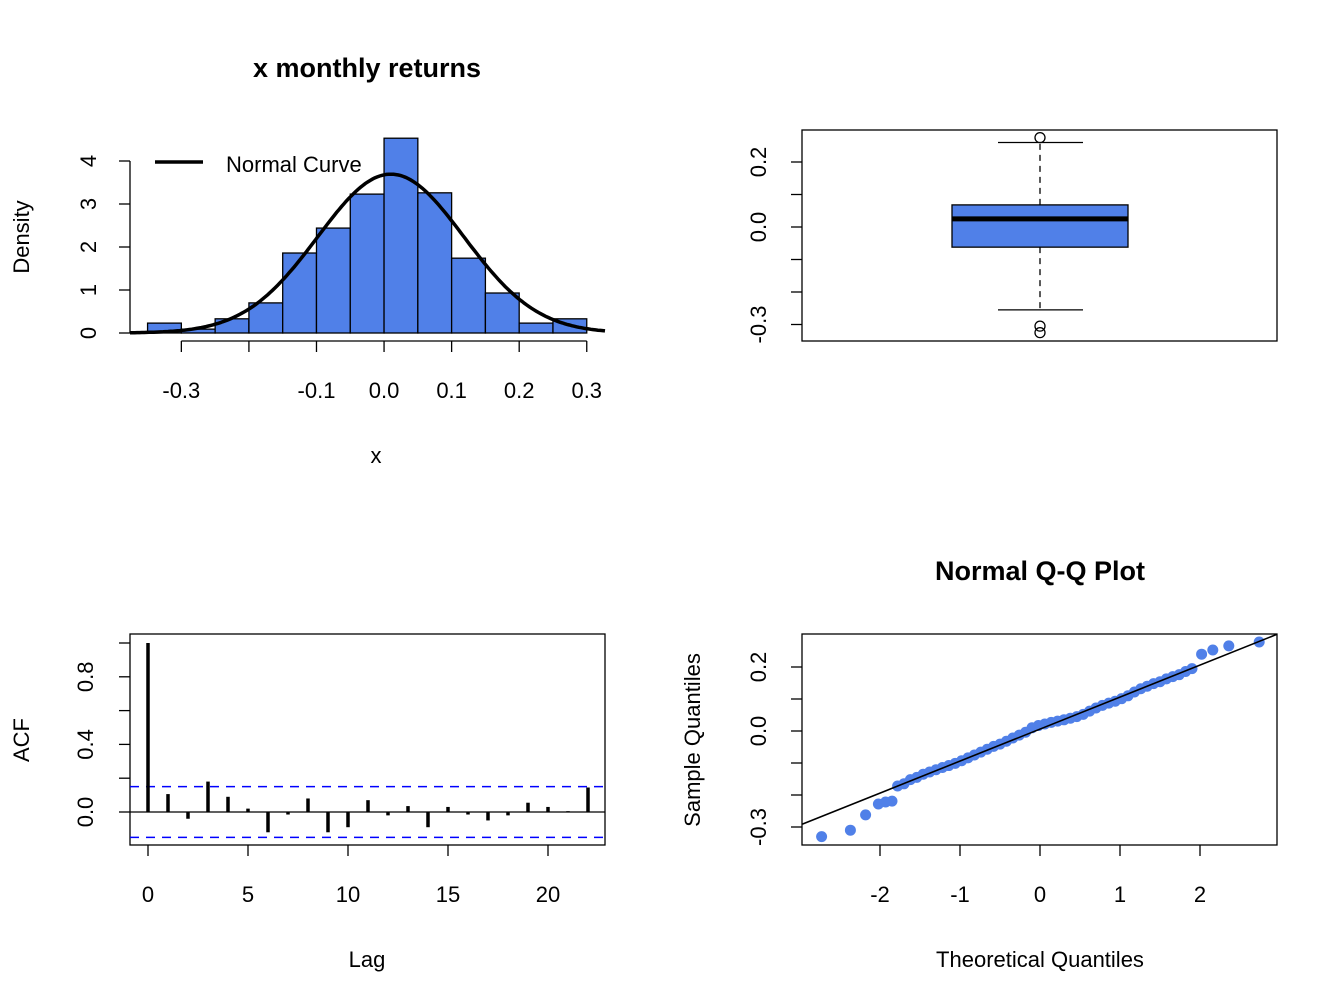 Image resolution: width=1344 pixels, height=1008 pixels. I want to click on x-tick-label: 20, so click(548, 894).